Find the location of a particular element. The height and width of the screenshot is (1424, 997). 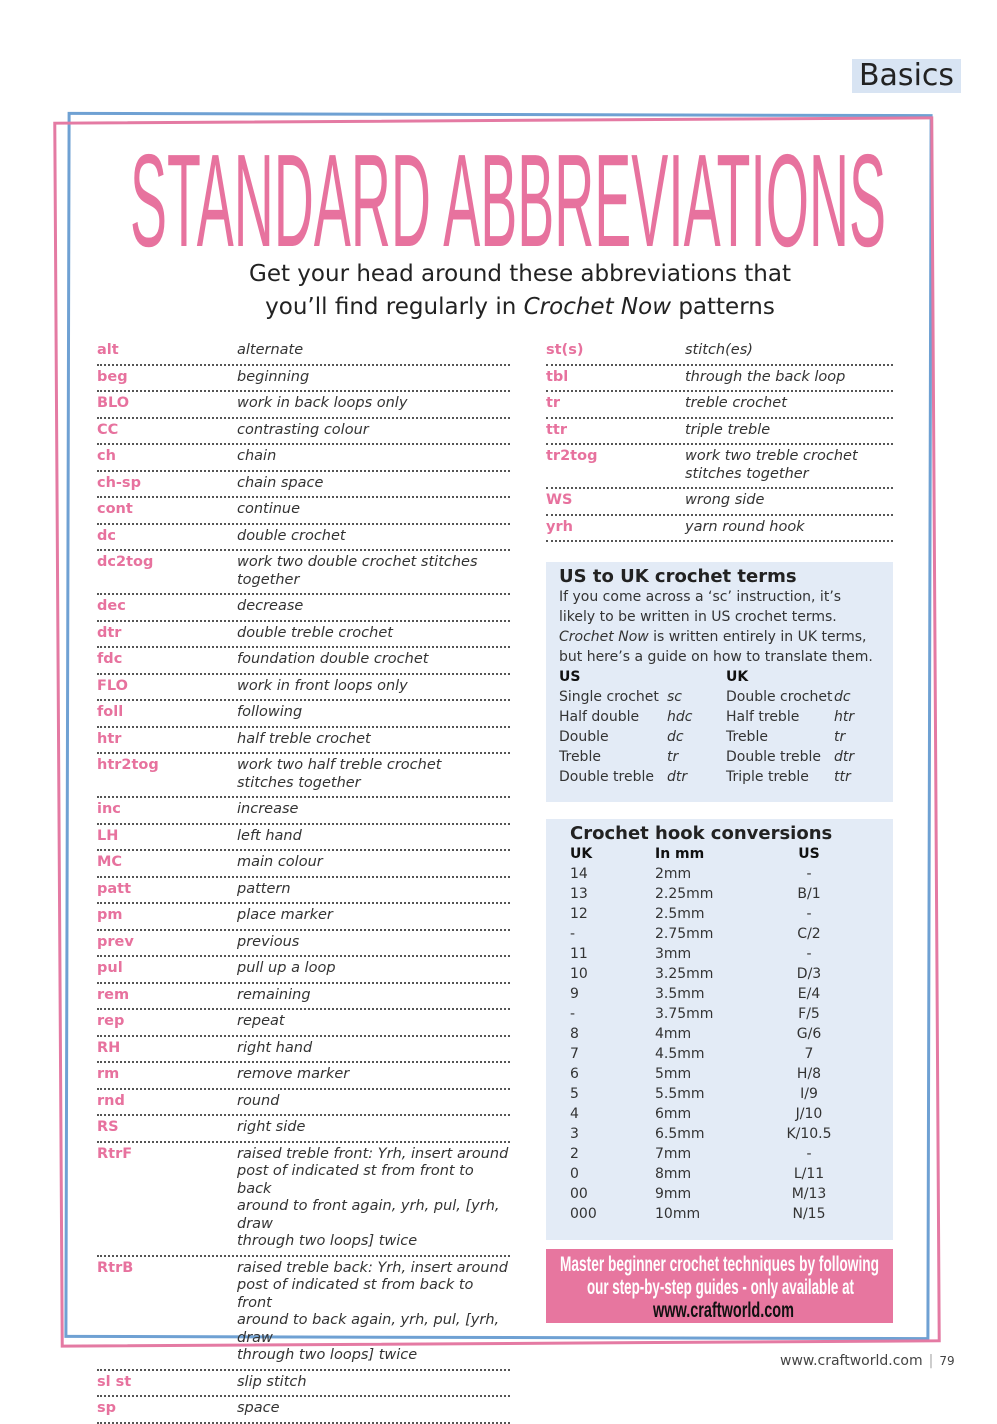

mm-size: 8mm is located at coordinates (673, 1174).